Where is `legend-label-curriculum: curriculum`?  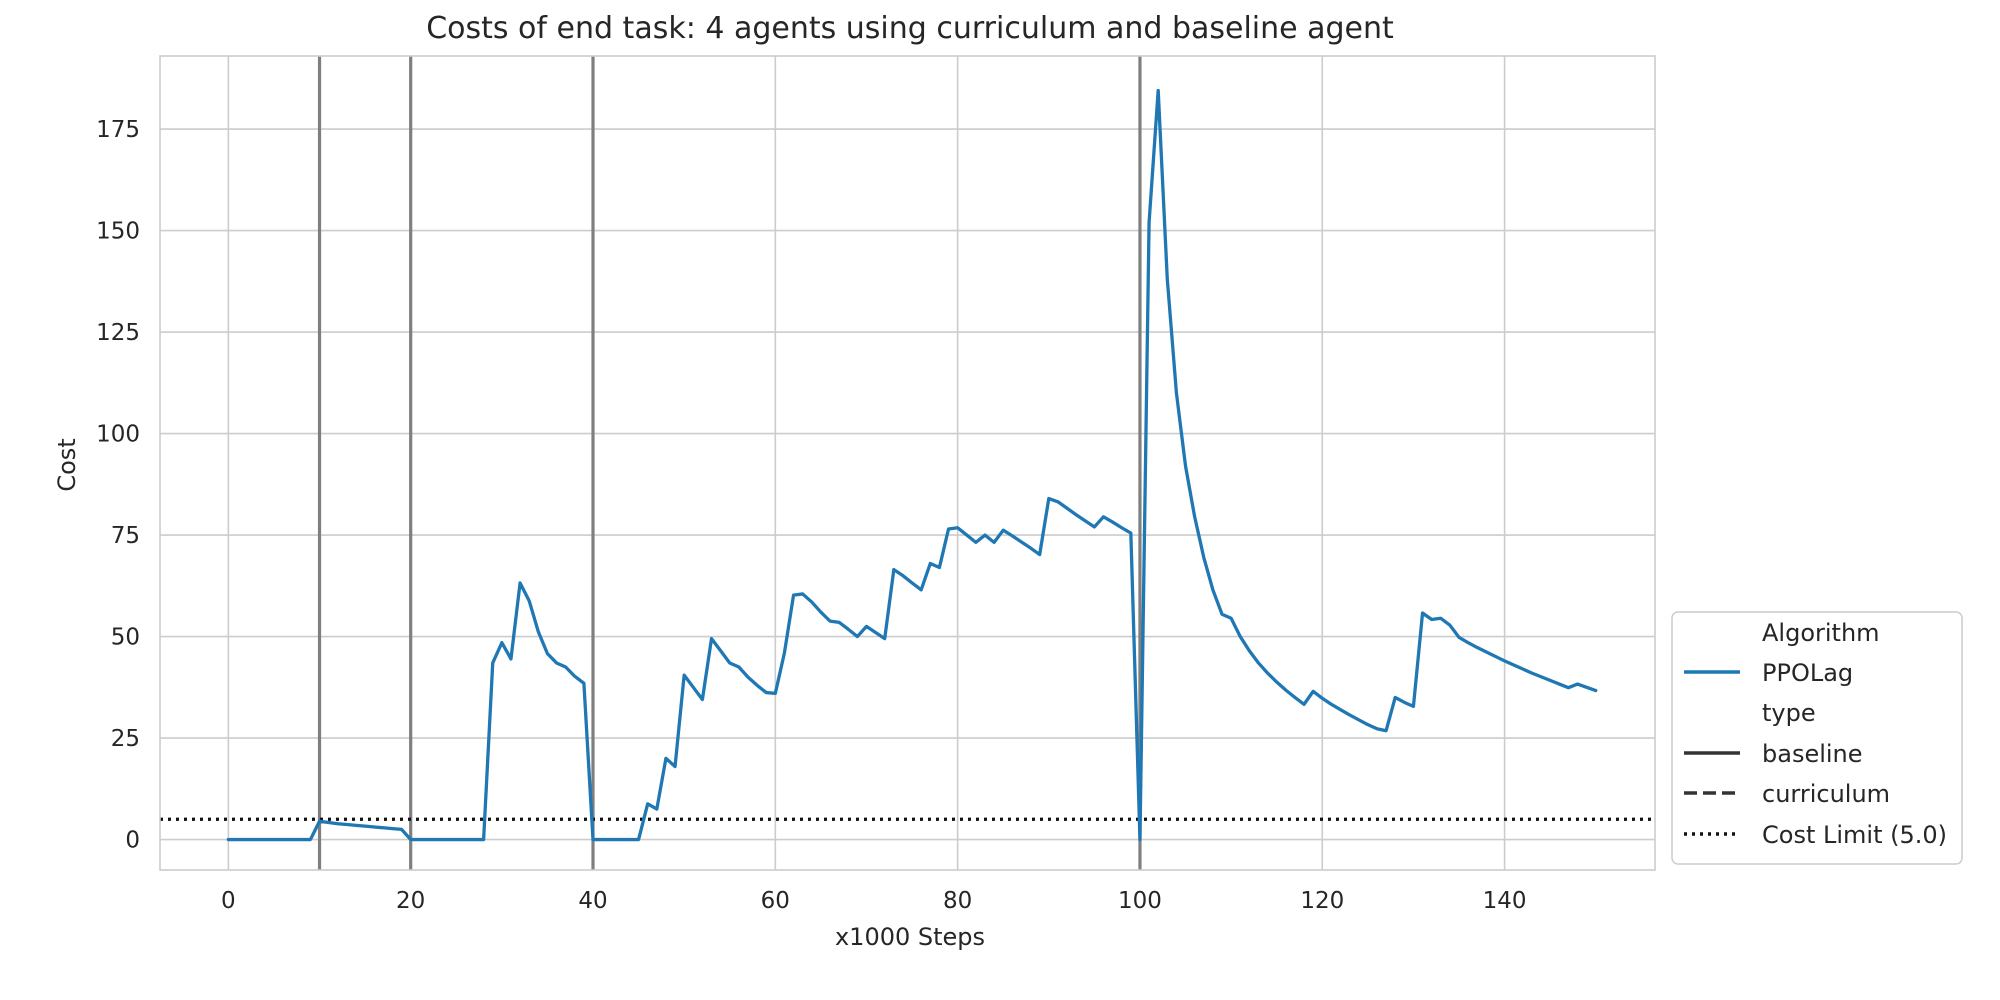 legend-label-curriculum: curriculum is located at coordinates (1826, 794).